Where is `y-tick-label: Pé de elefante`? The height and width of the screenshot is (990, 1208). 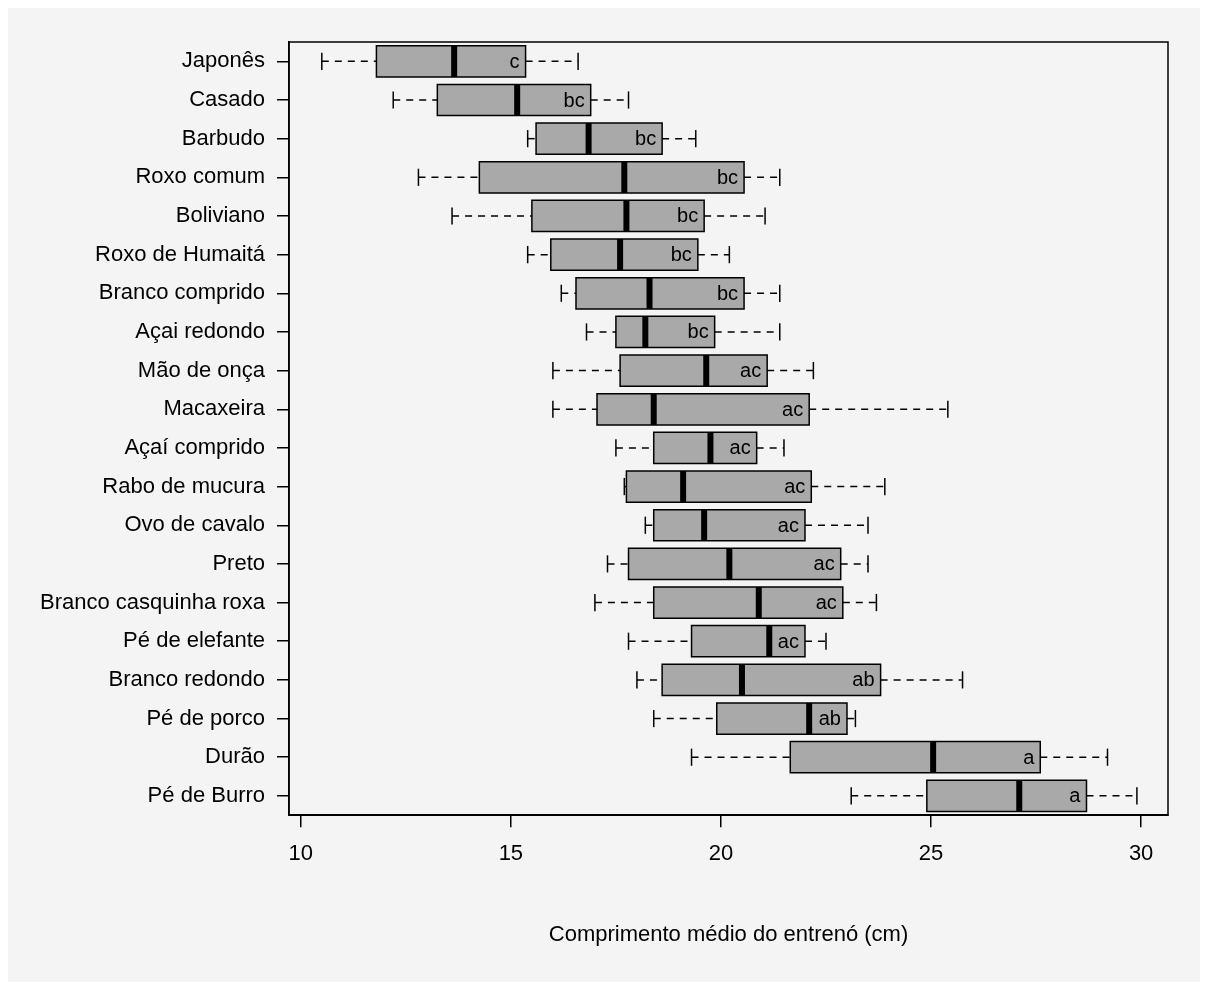
y-tick-label: Pé de elefante is located at coordinates (194, 640).